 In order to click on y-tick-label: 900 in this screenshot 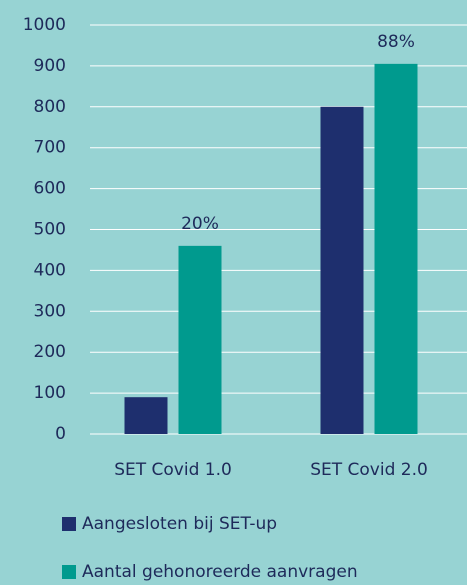, I will do `click(50, 66)`.